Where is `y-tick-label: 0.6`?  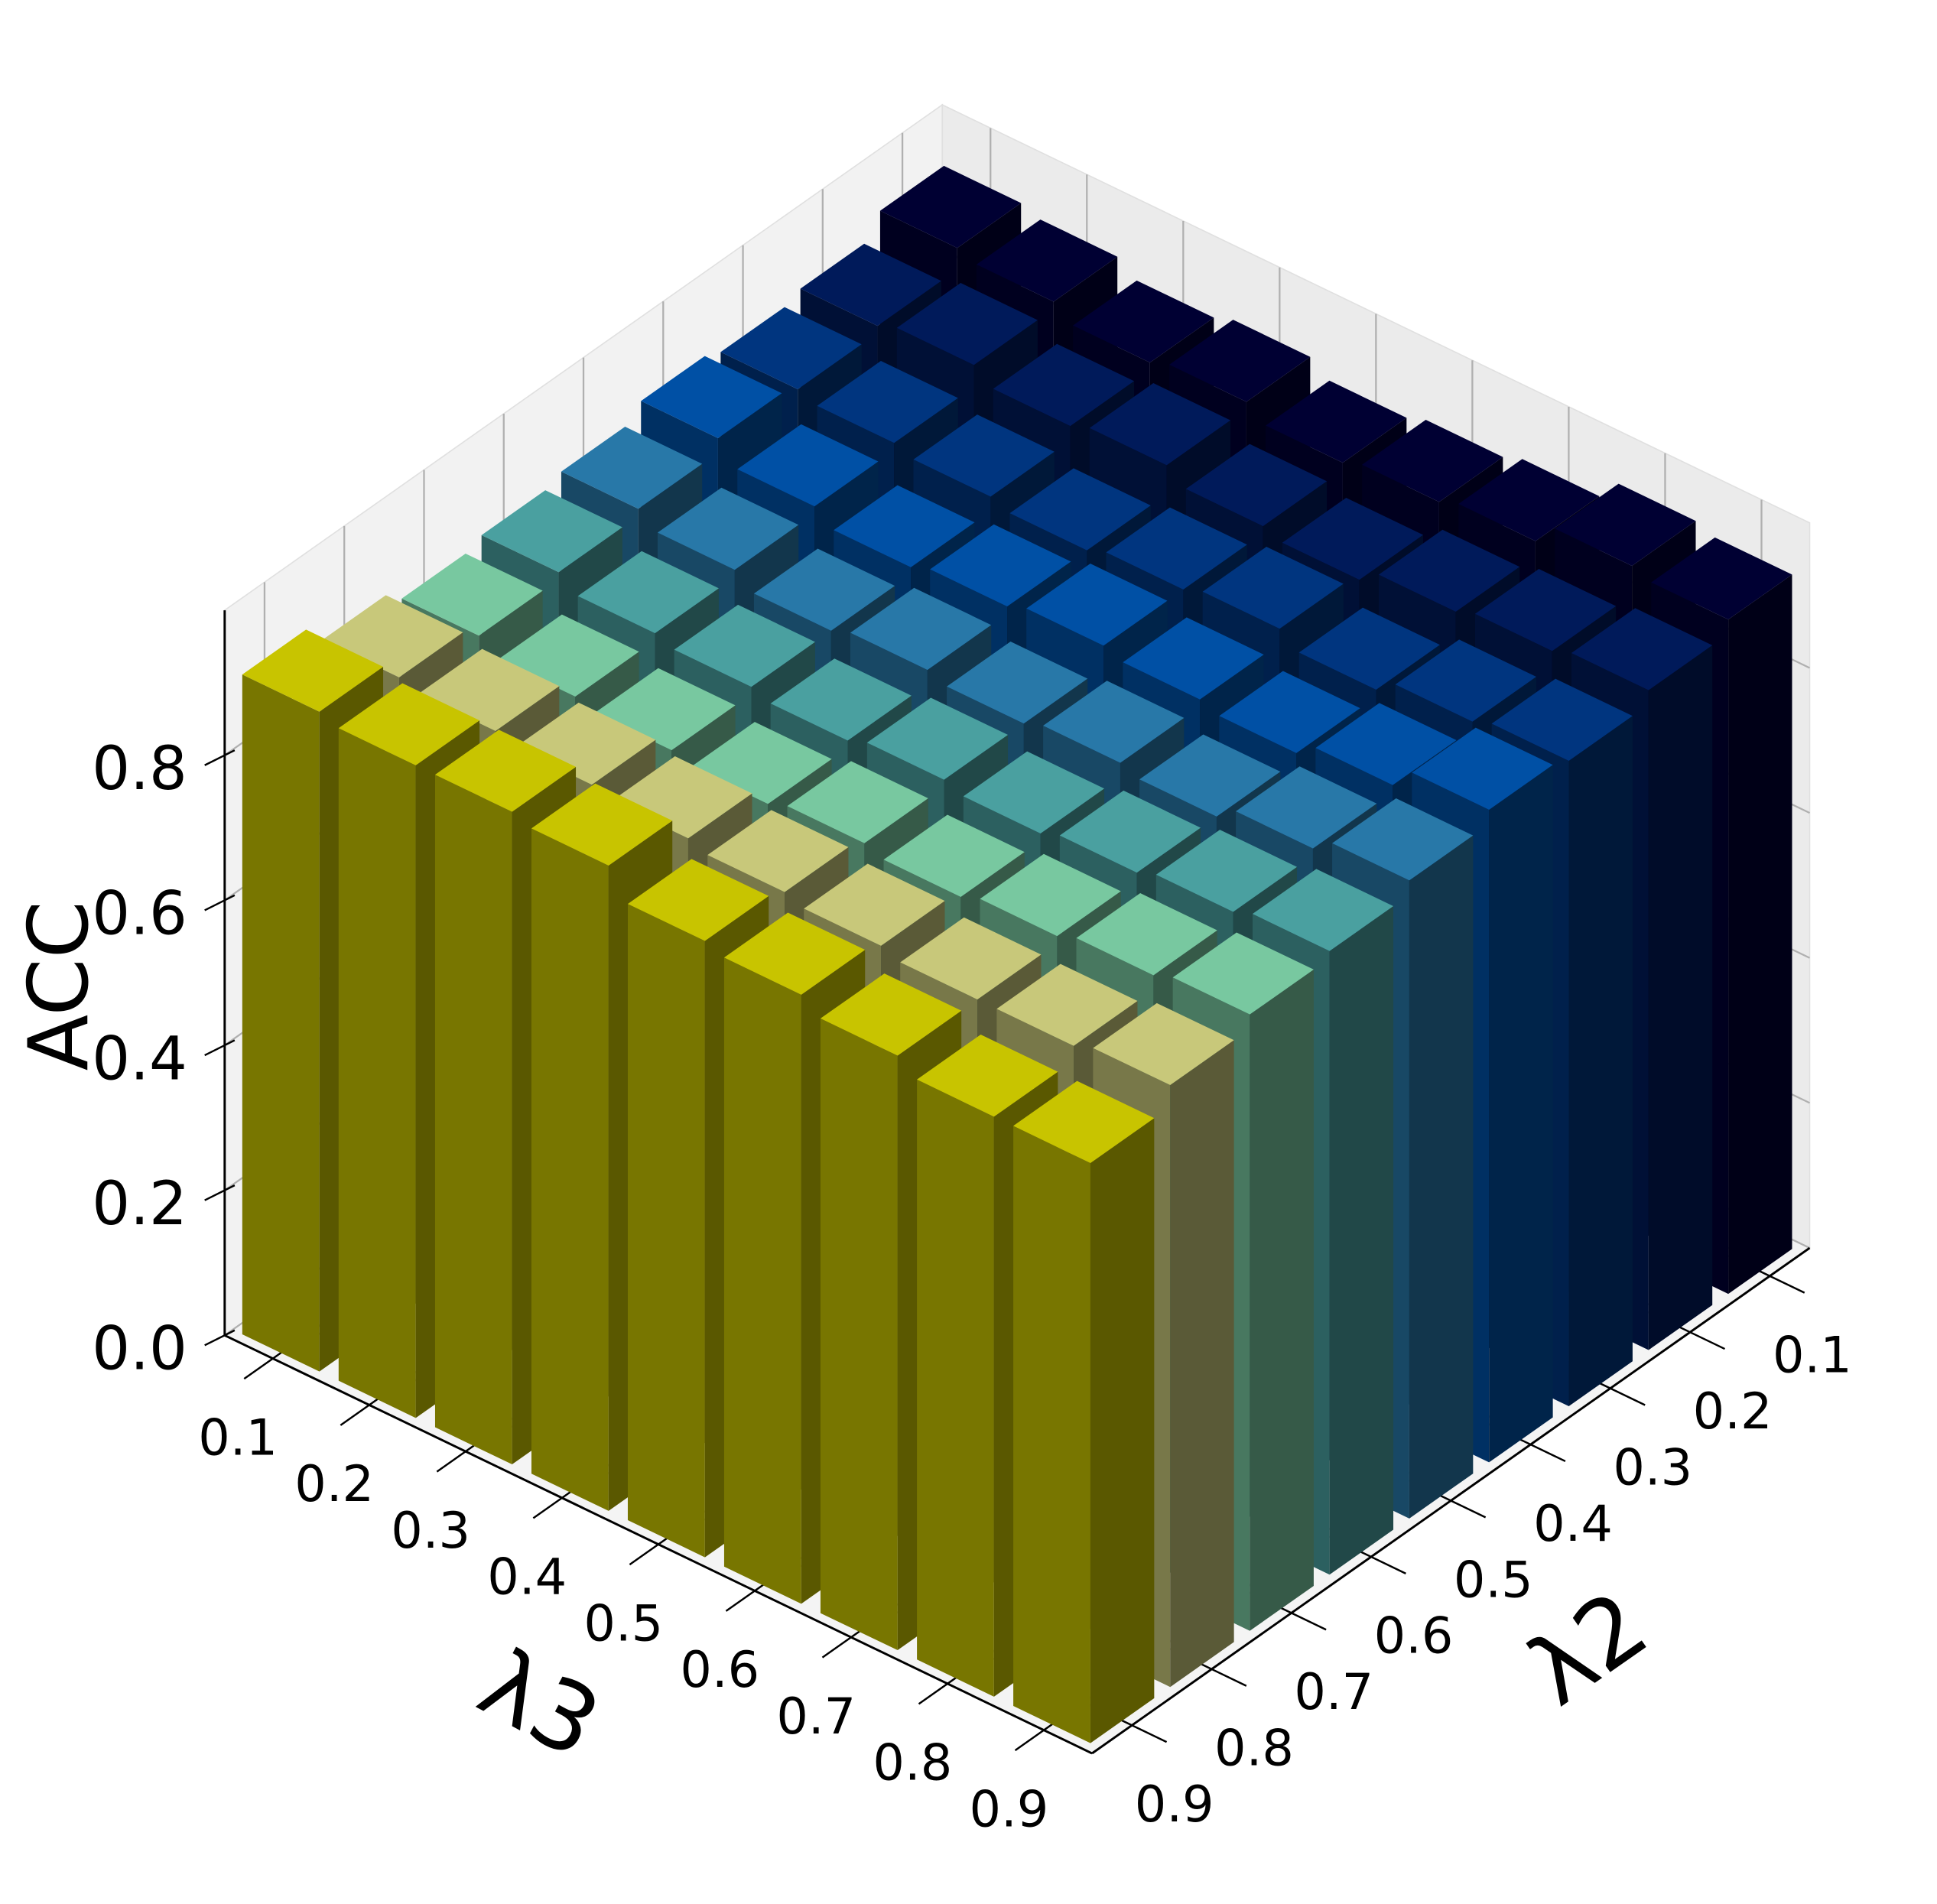 y-tick-label: 0.6 is located at coordinates (1414, 1636).